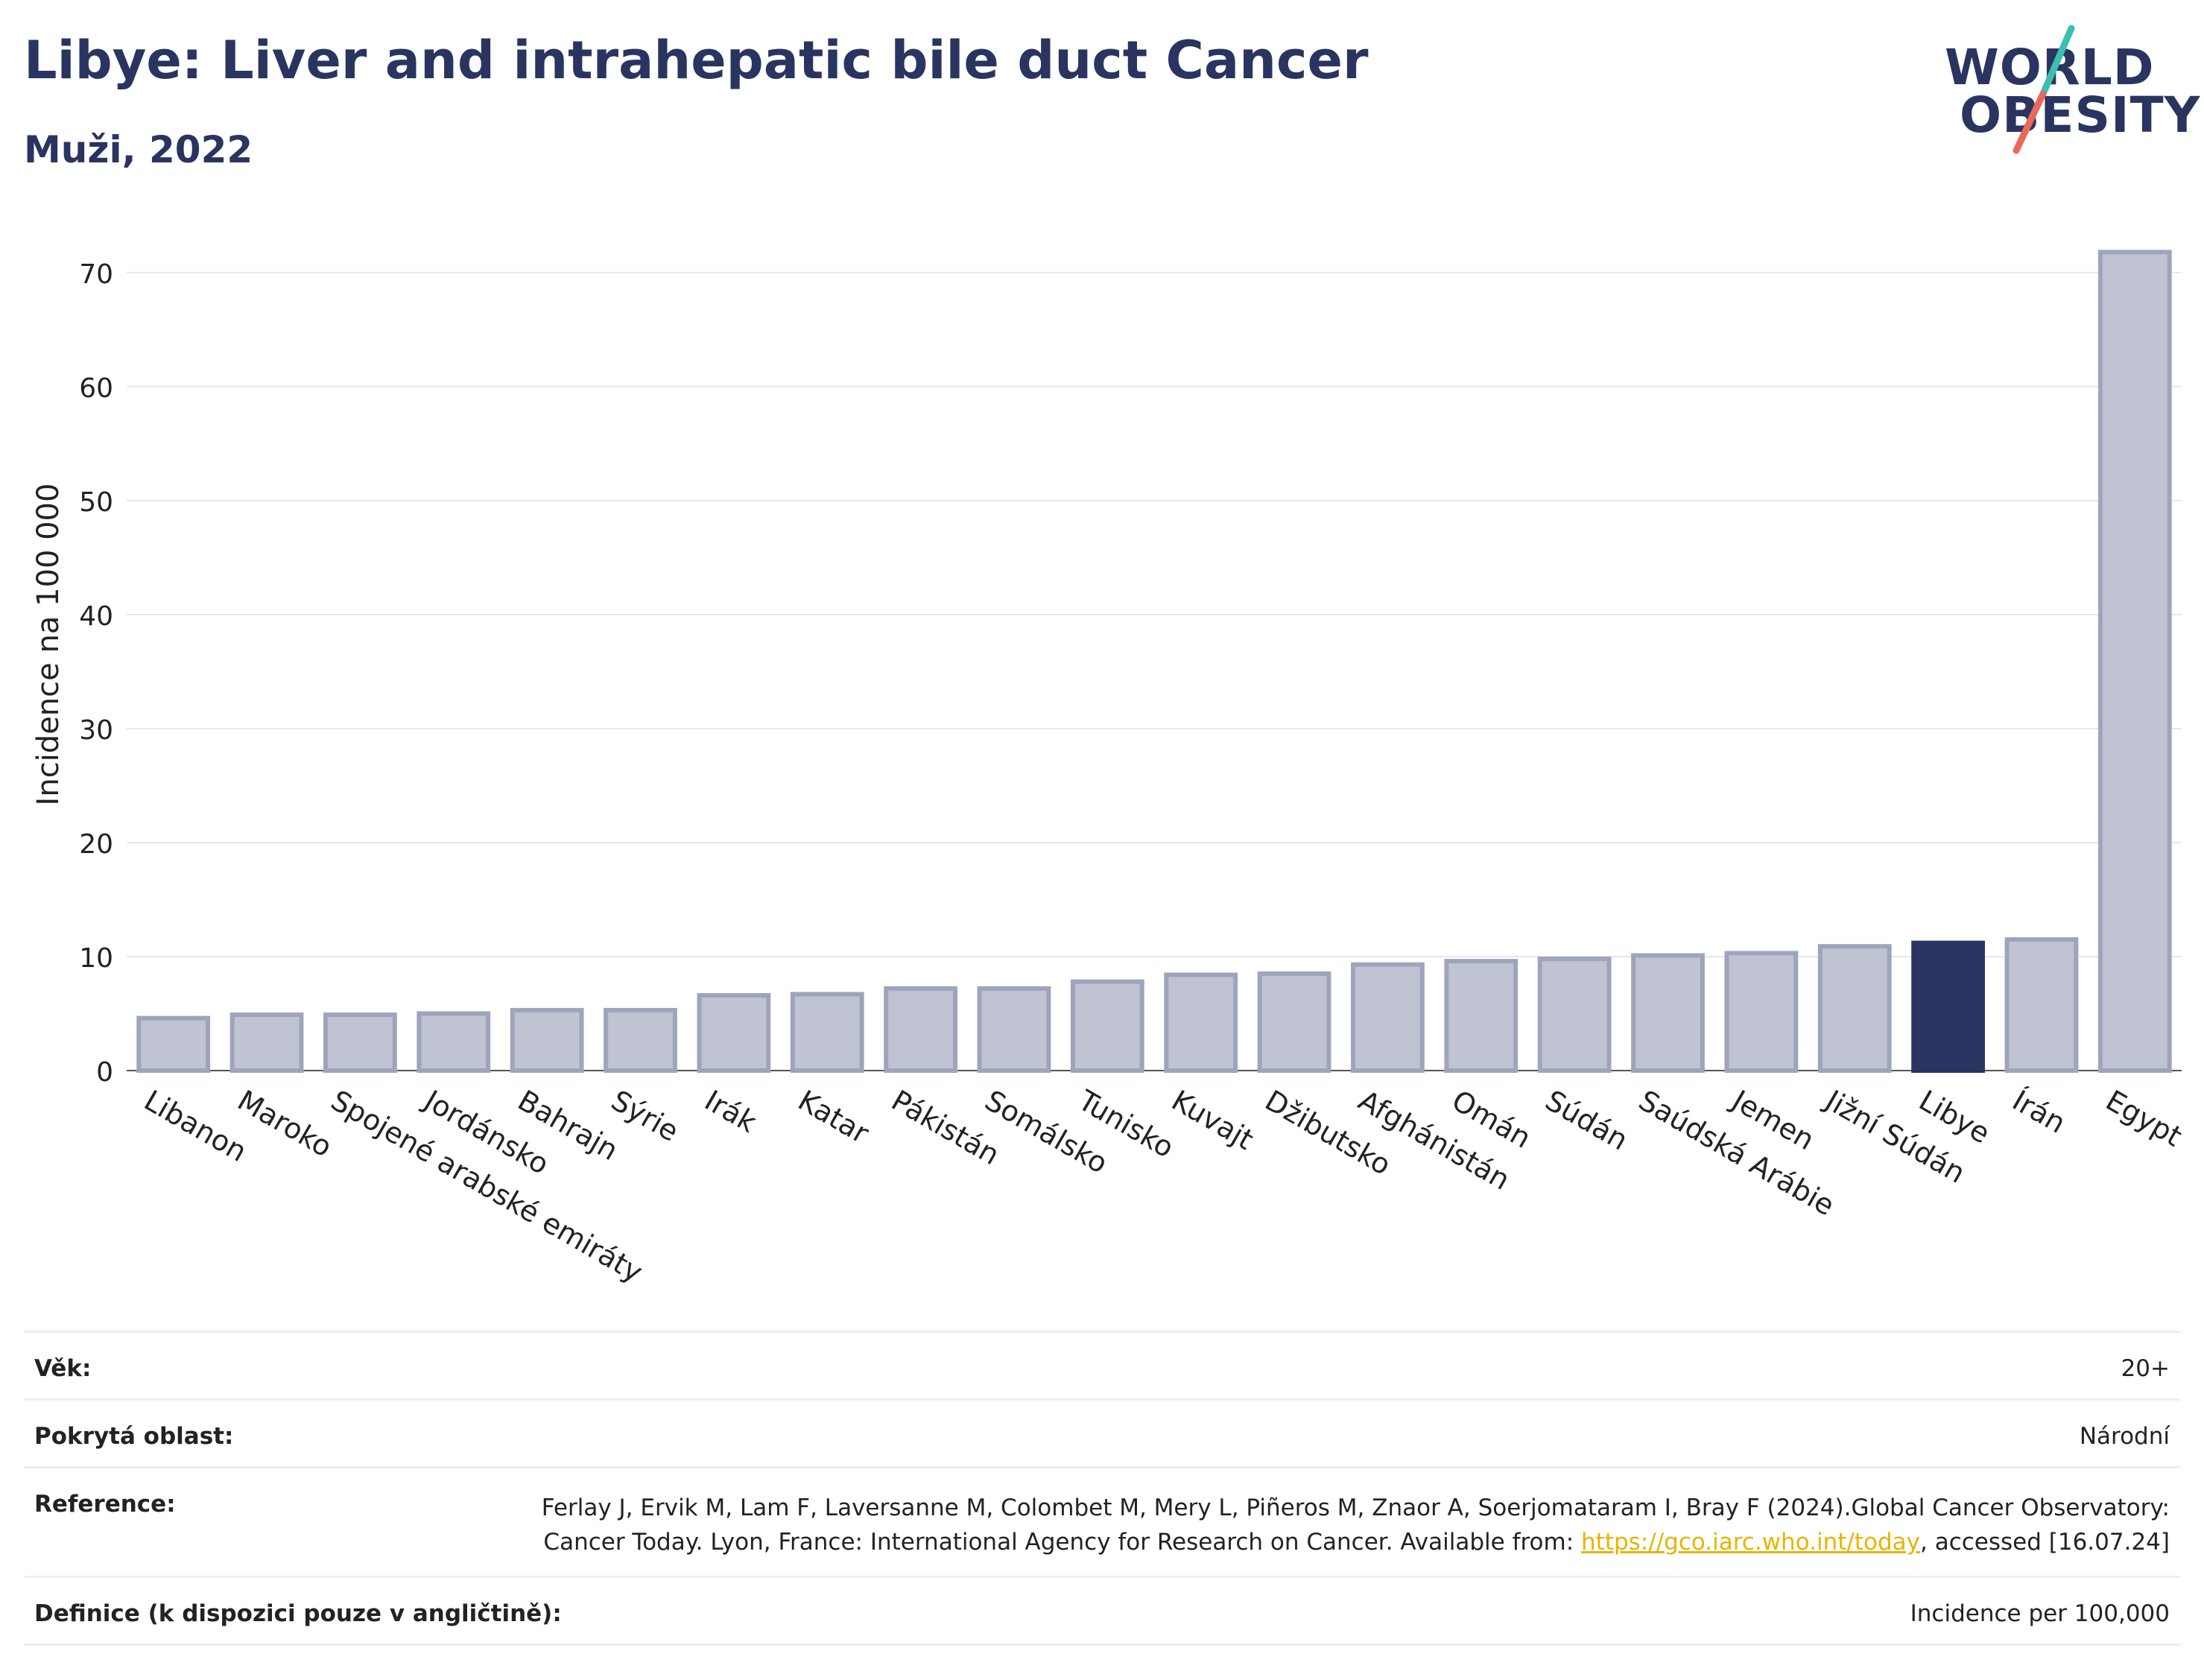 Image resolution: width=2204 pixels, height=1680 pixels. What do you see at coordinates (2124, 1436) in the screenshot?
I see `coverage-value: Národní` at bounding box center [2124, 1436].